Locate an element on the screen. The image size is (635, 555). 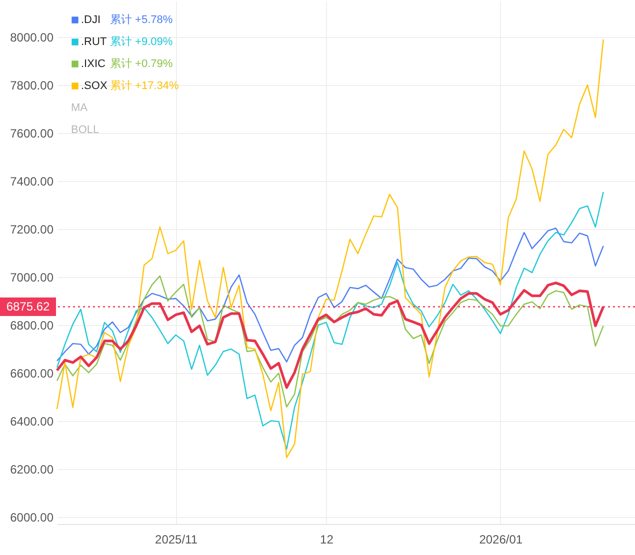
y-tick-label: 8000.00 is located at coordinates (32, 37).